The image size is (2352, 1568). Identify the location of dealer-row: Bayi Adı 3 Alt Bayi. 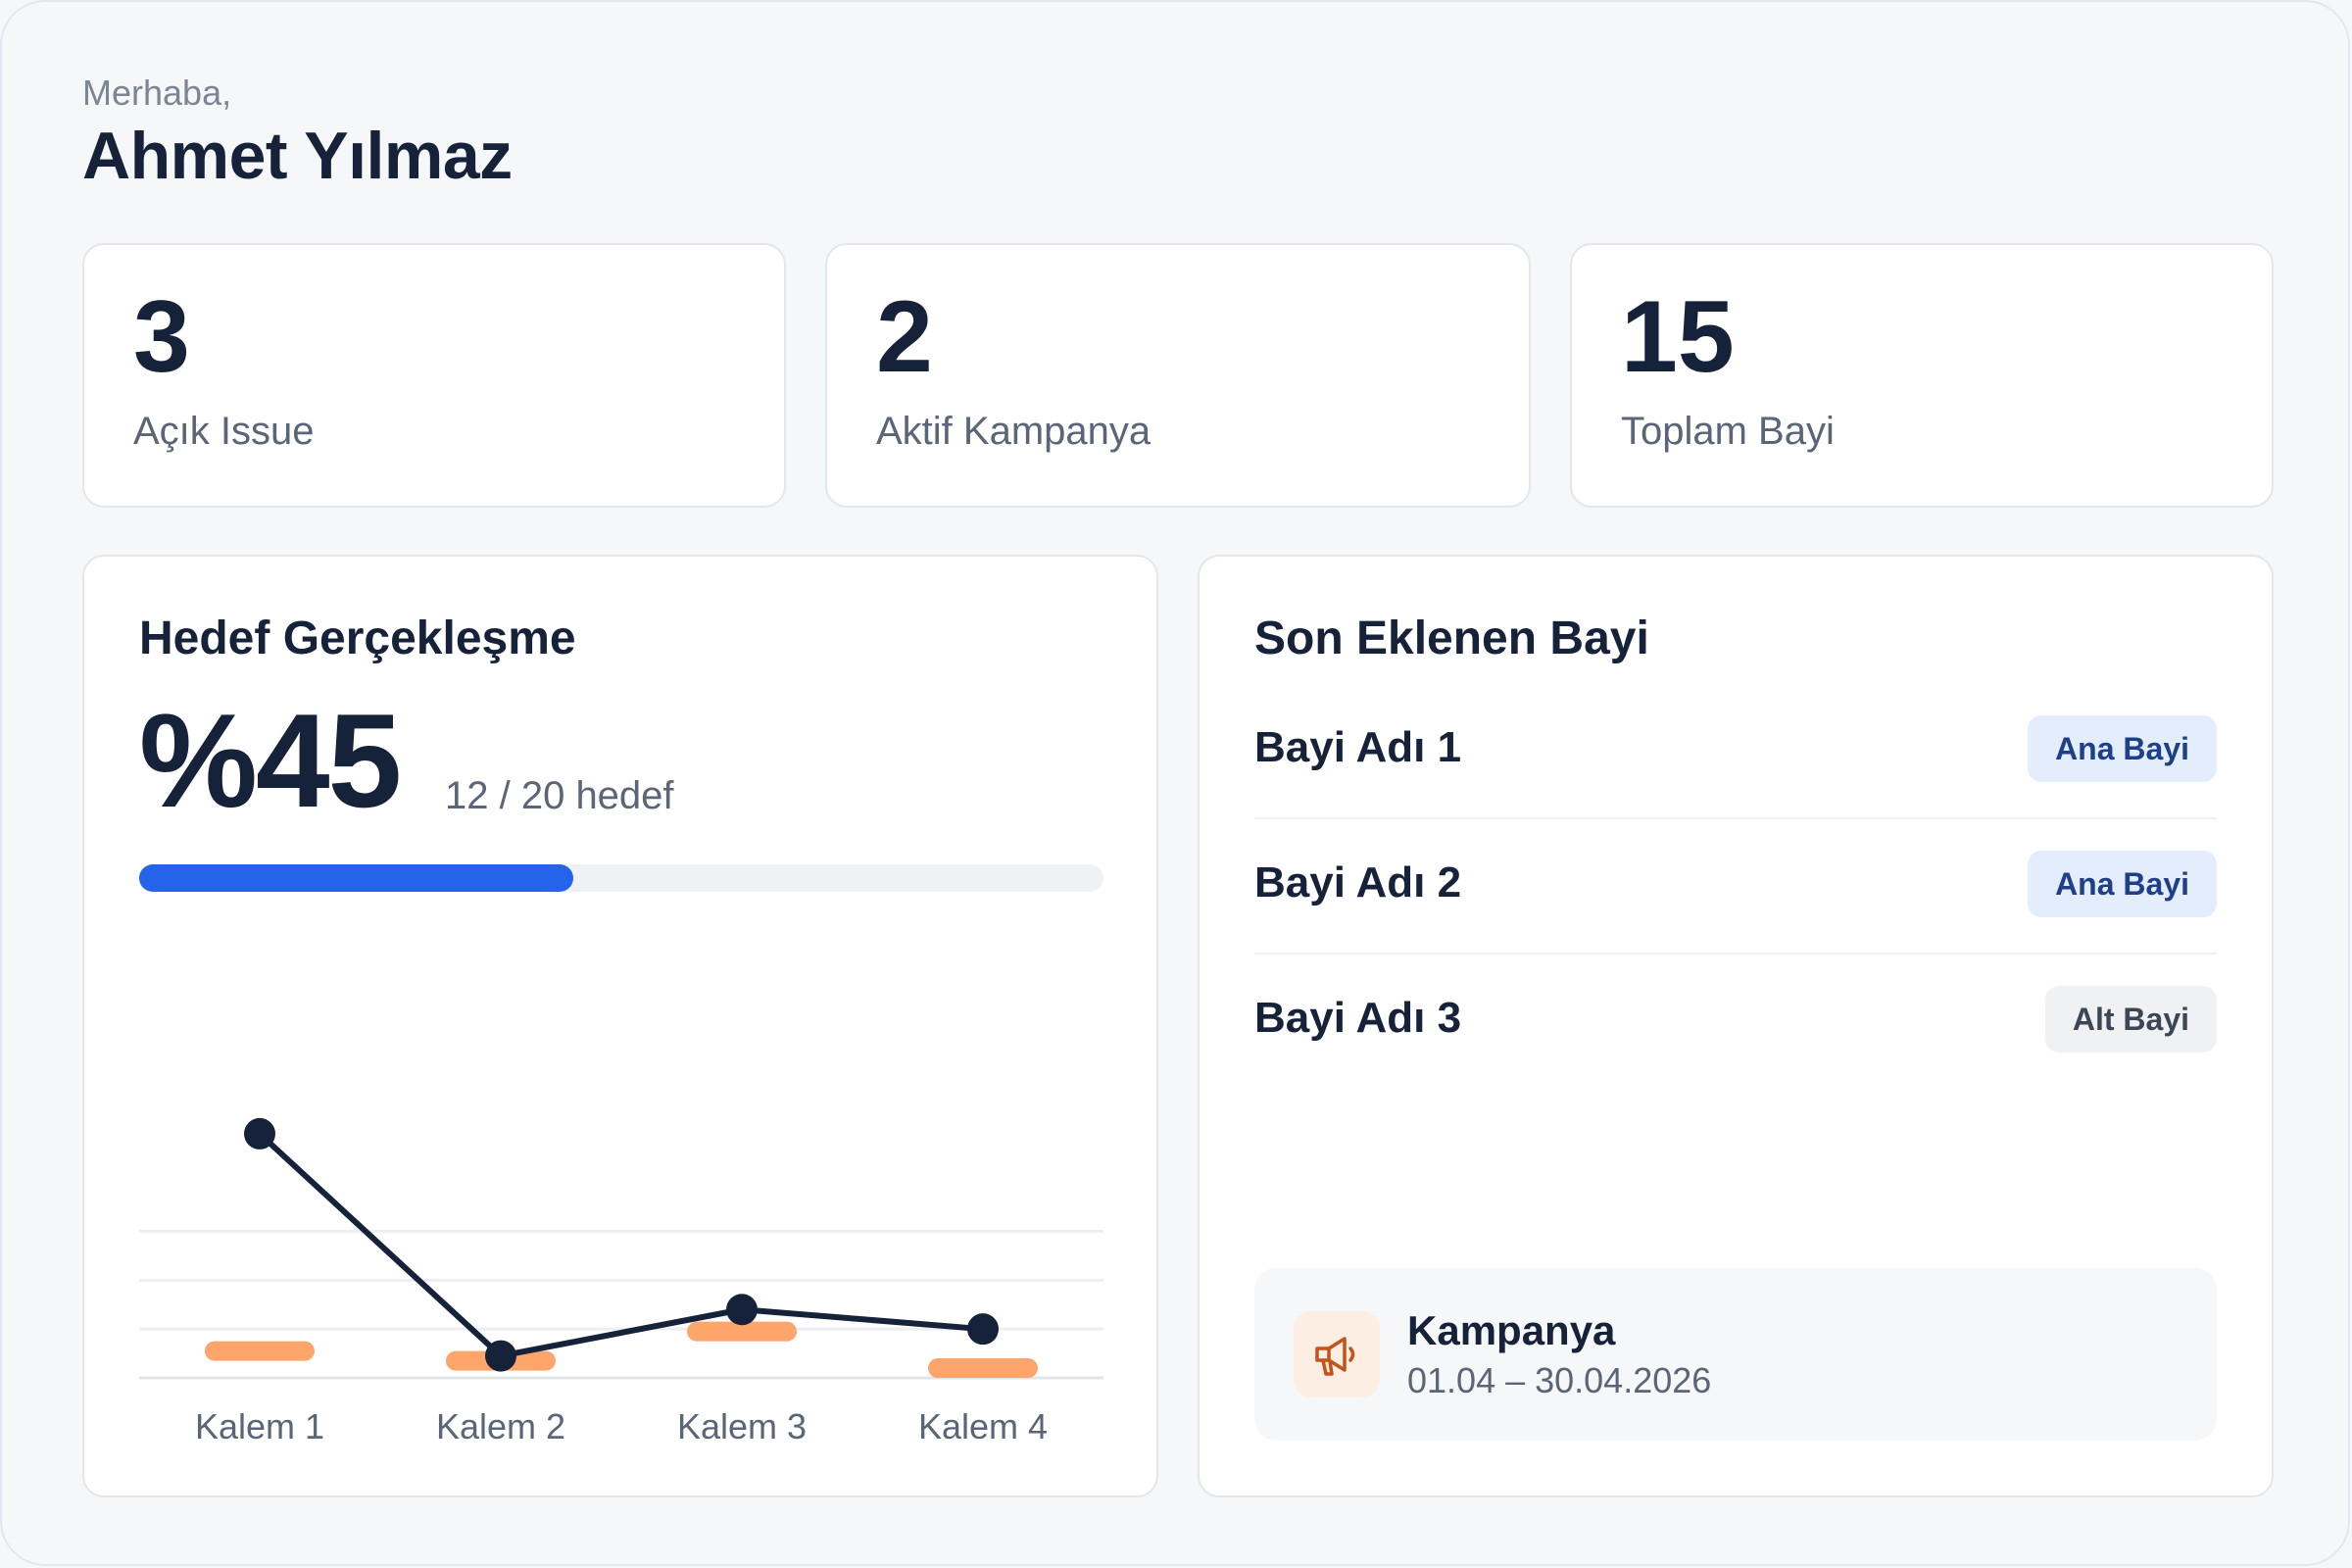
(1735, 1022).